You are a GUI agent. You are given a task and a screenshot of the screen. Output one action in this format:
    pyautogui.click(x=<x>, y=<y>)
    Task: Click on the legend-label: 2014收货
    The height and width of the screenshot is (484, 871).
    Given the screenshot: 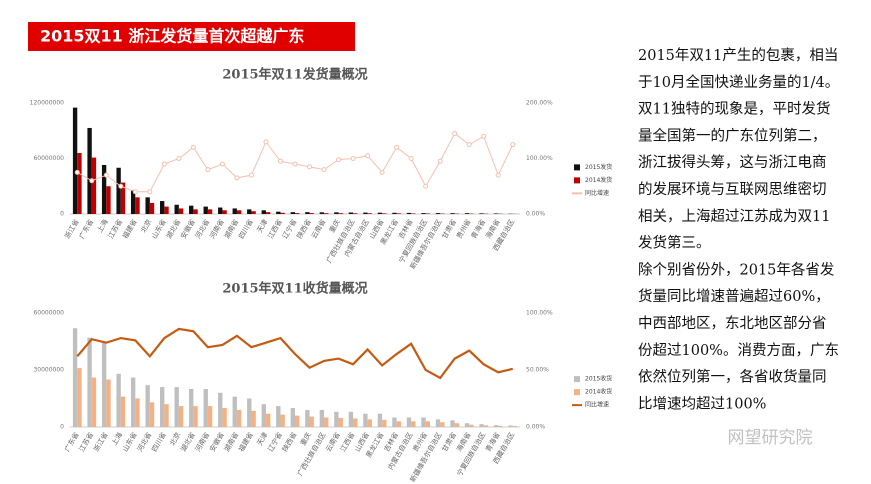 What is the action you would take?
    pyautogui.click(x=598, y=392)
    